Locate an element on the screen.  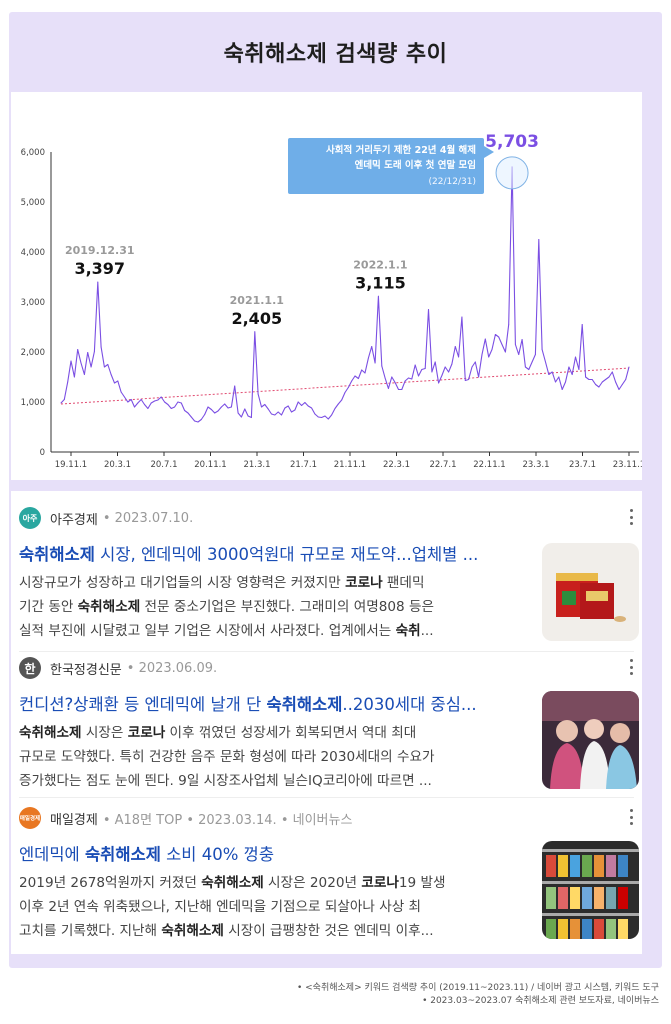
press-name: 매일경제 is located at coordinates (74, 820).